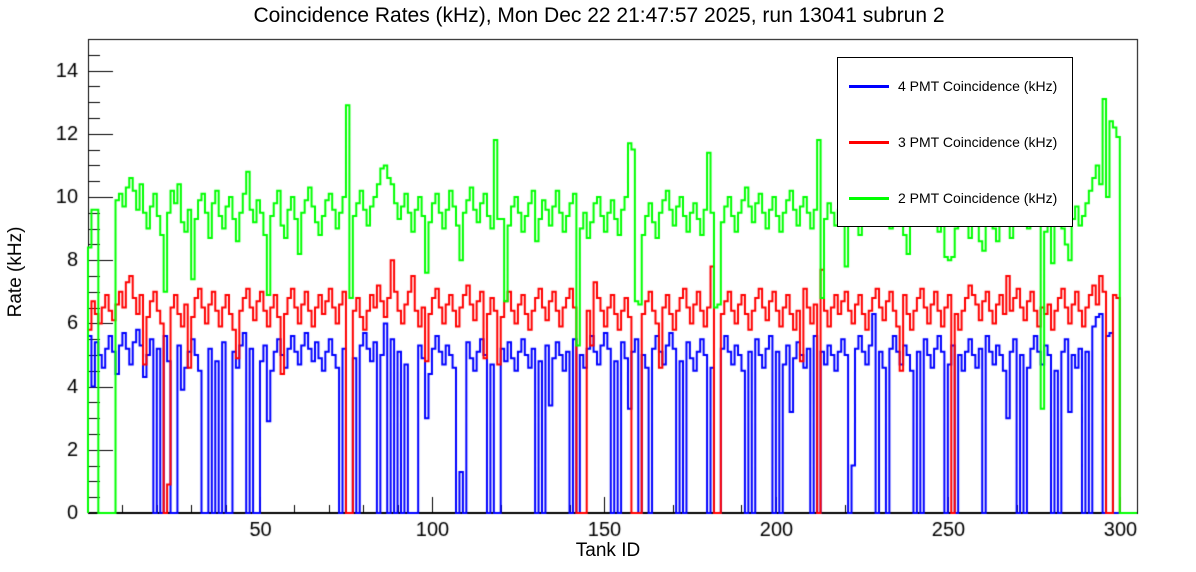  Describe the element at coordinates (978, 198) in the screenshot. I see `legend-label-2pmt: 2 PMT Coincidence (kHz)` at that location.